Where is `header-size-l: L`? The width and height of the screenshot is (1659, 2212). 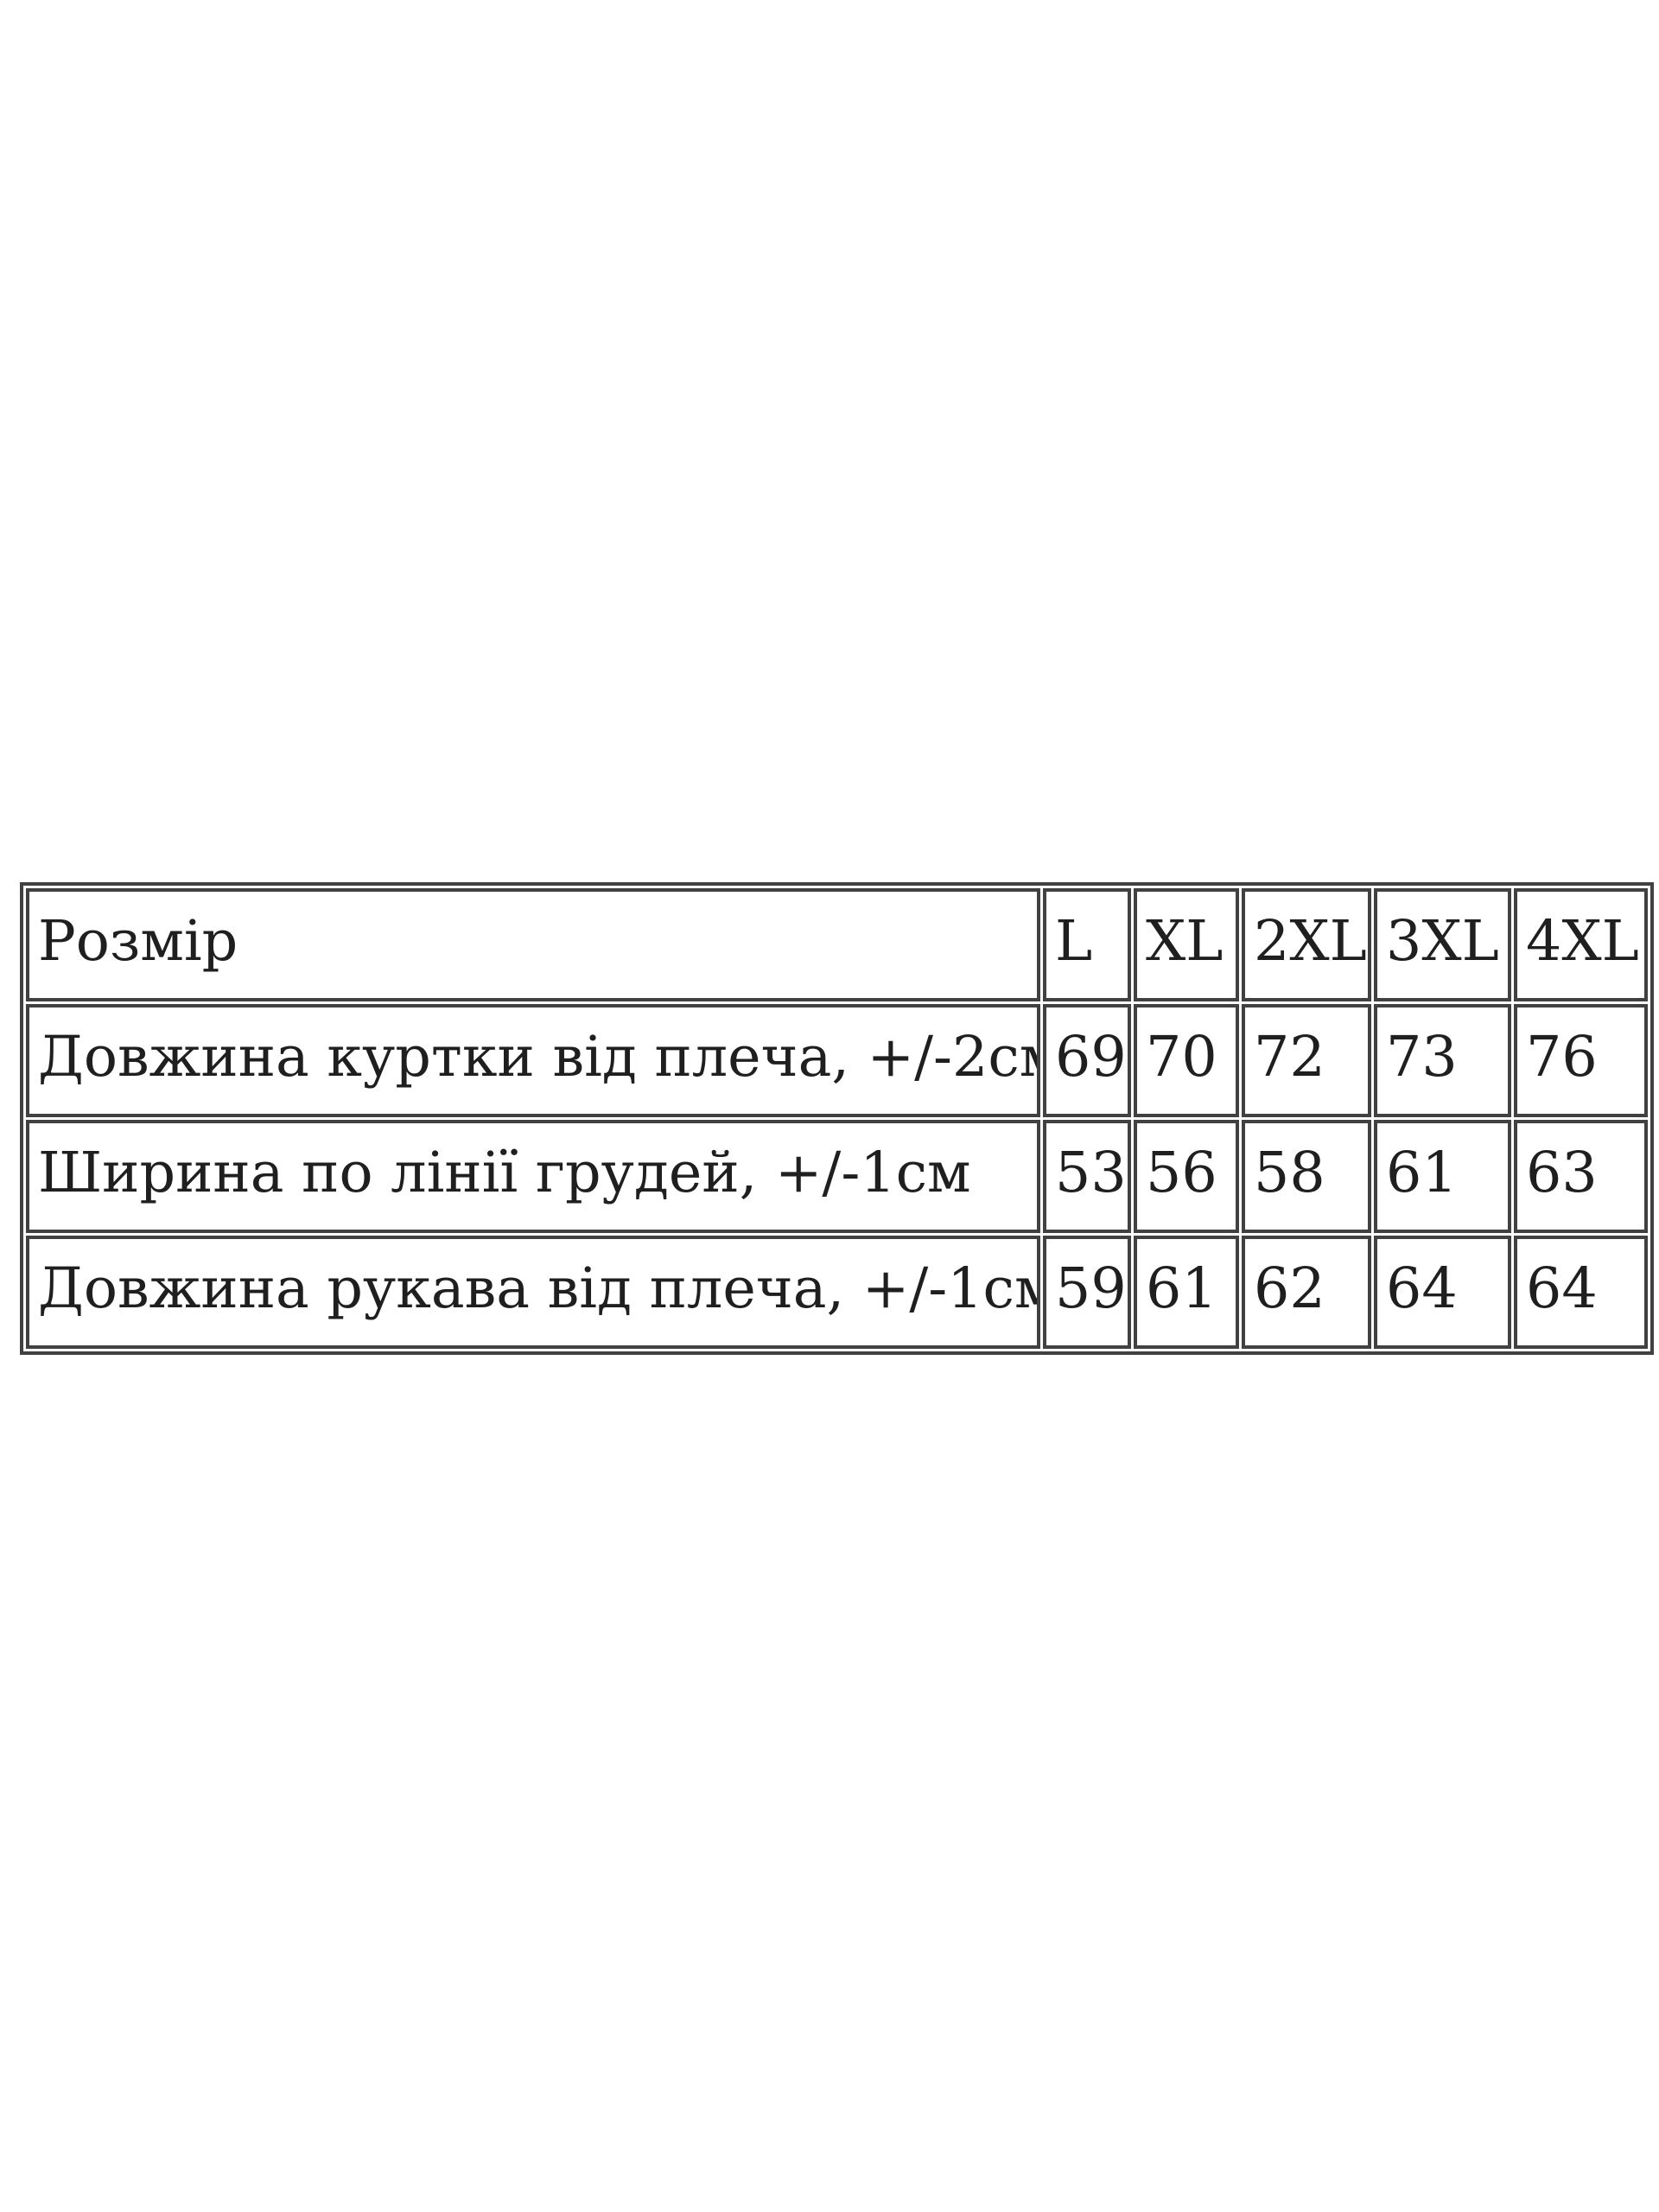 header-size-l: L is located at coordinates (1087, 944).